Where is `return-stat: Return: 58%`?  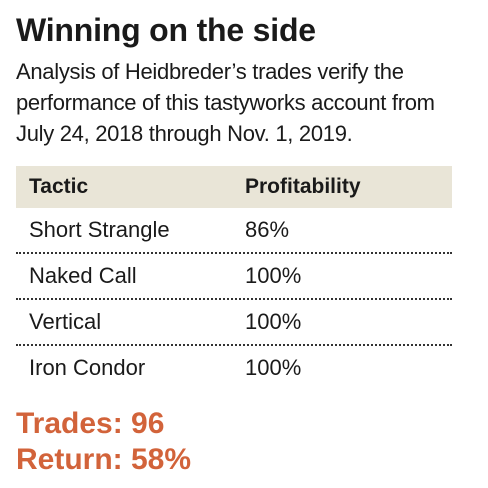 return-stat: Return: 58% is located at coordinates (104, 459).